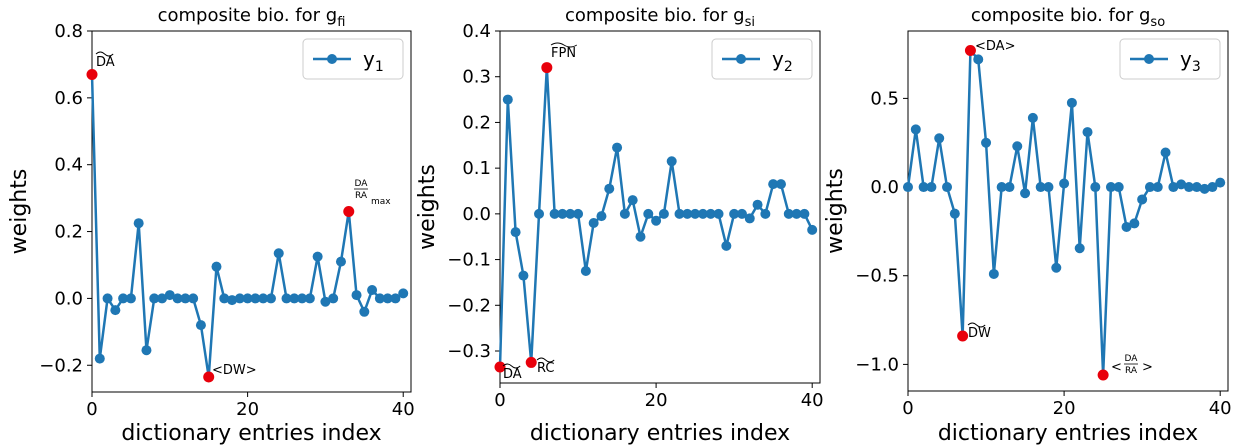  What do you see at coordinates (68, 165) in the screenshot?
I see `y-tick-label: 0.4` at bounding box center [68, 165].